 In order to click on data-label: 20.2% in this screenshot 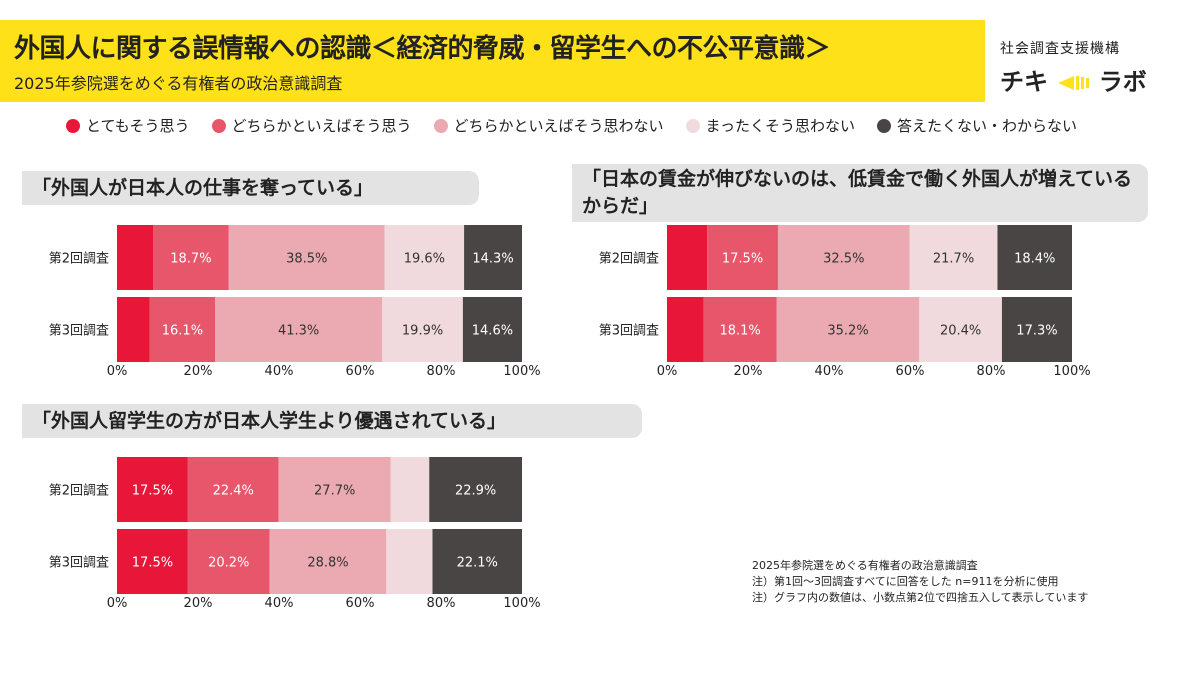, I will do `click(228, 563)`.